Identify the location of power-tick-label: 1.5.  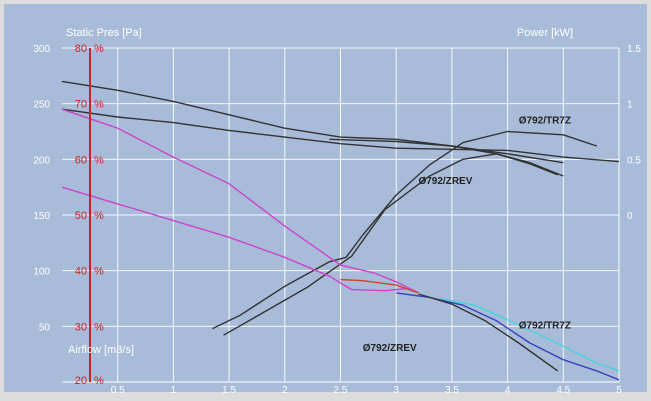
(634, 49).